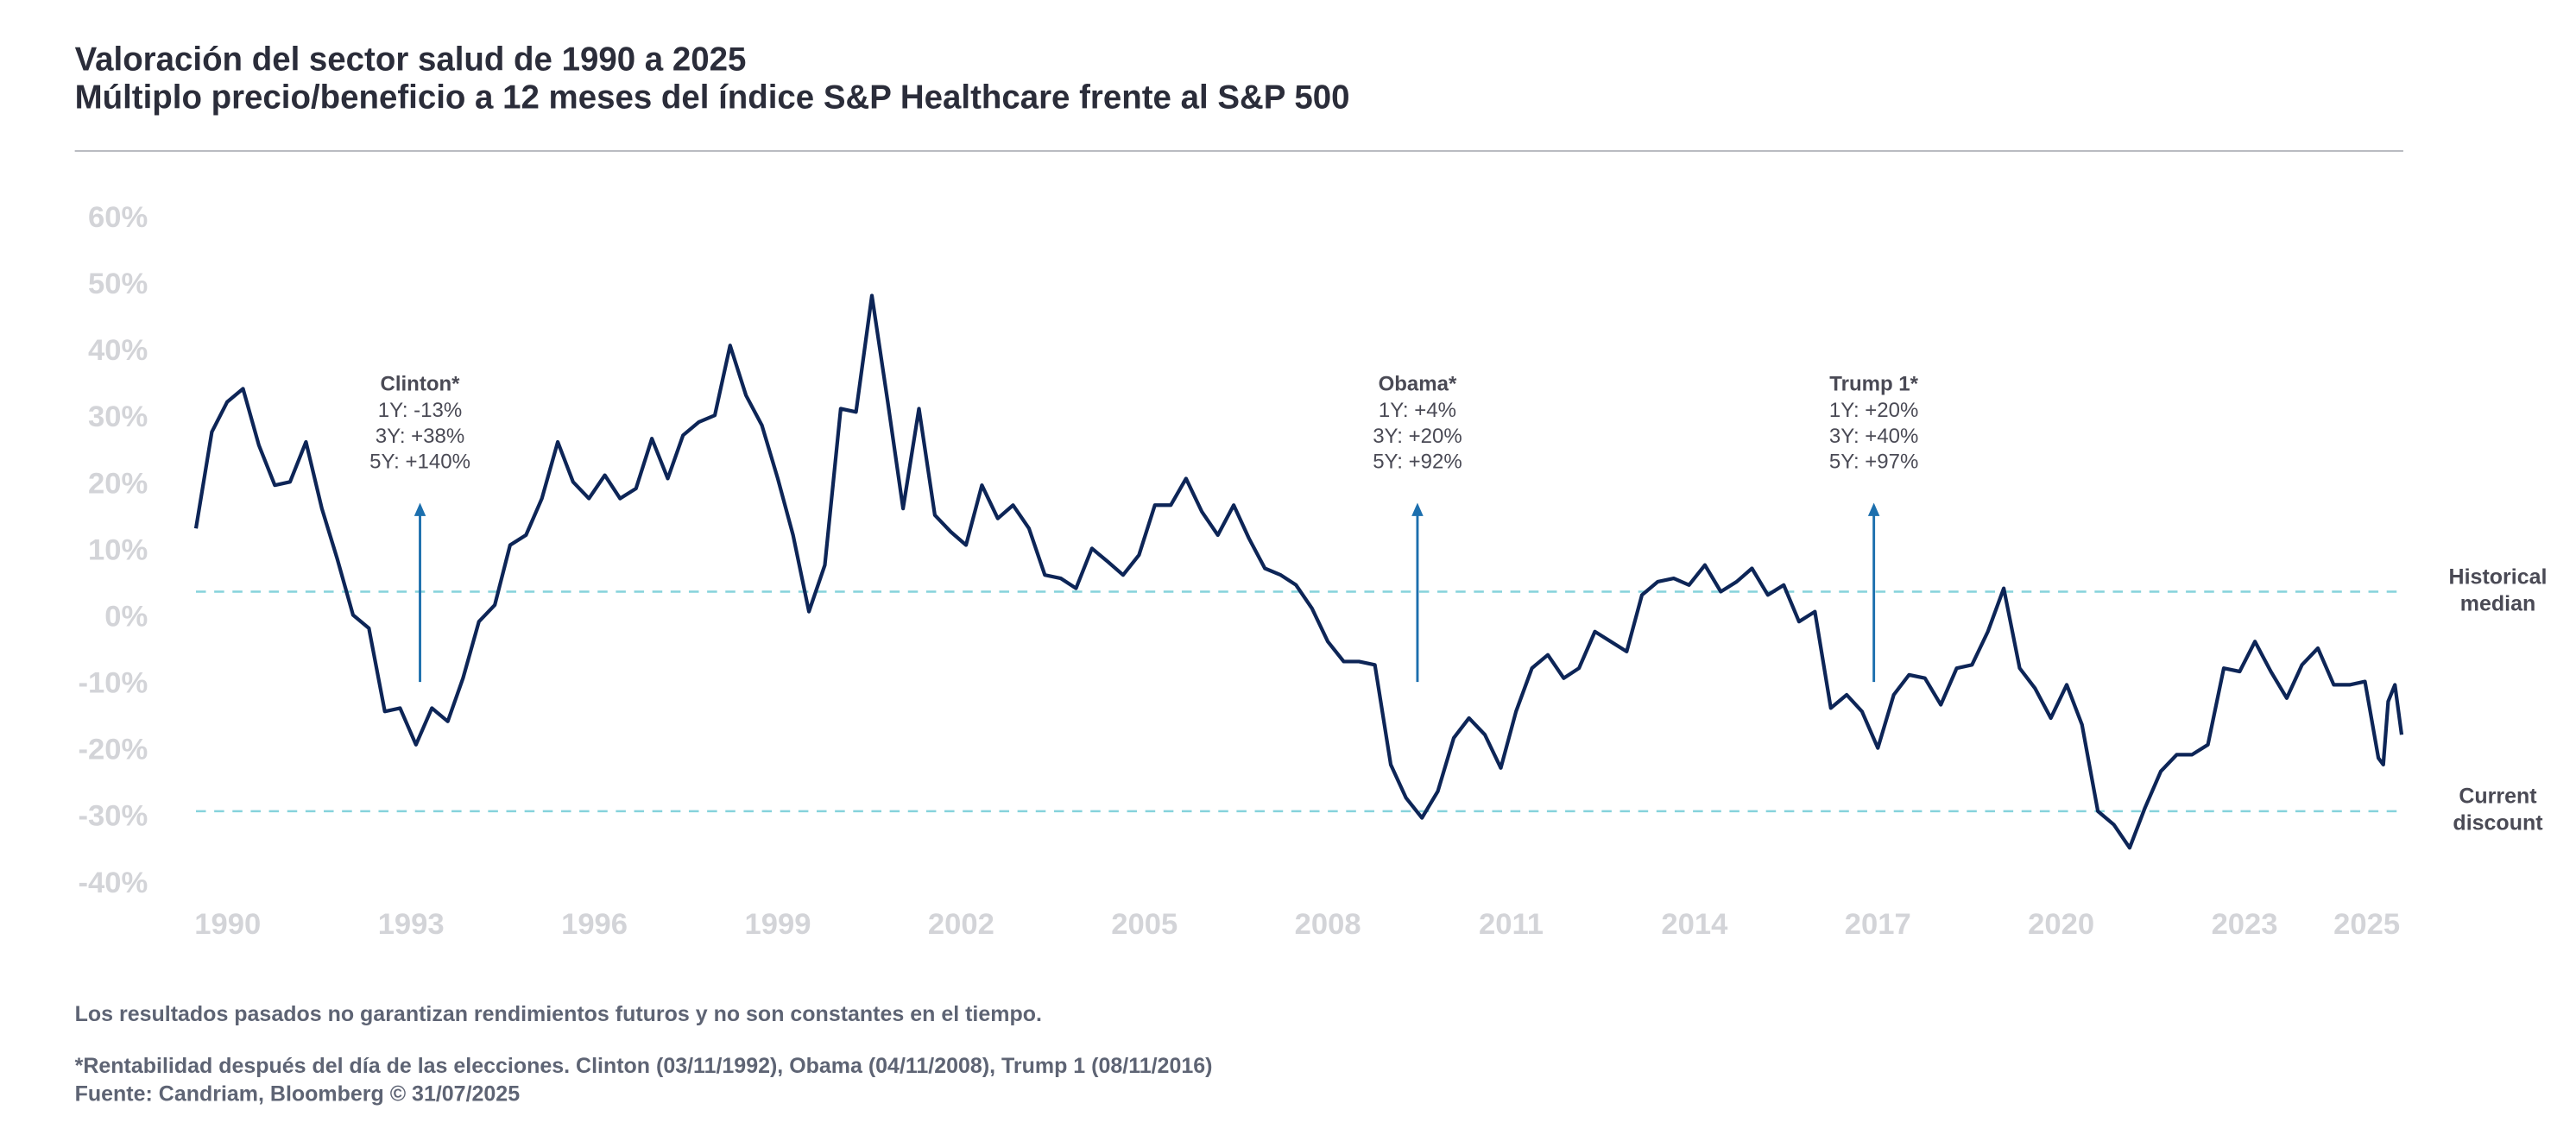 This screenshot has width=2576, height=1135. I want to click on source: Fuente: Candriam, Bloomberg © 31/07/2025, so click(298, 1093).